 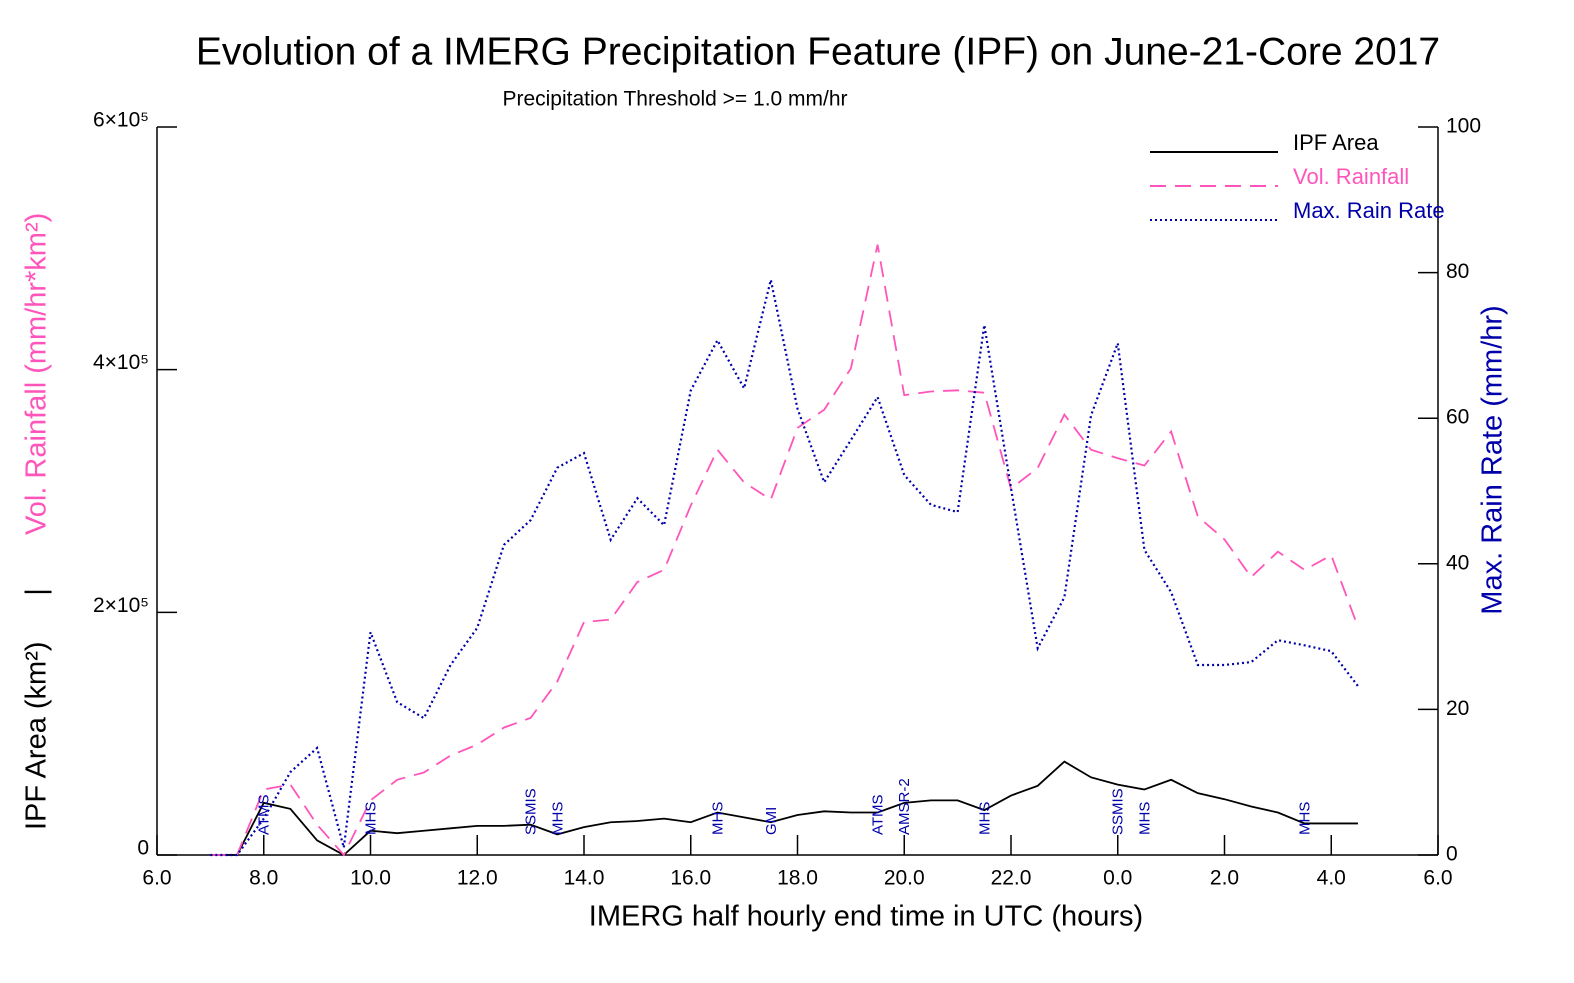 I want to click on x-tick-label: 12.0, so click(x=477, y=878).